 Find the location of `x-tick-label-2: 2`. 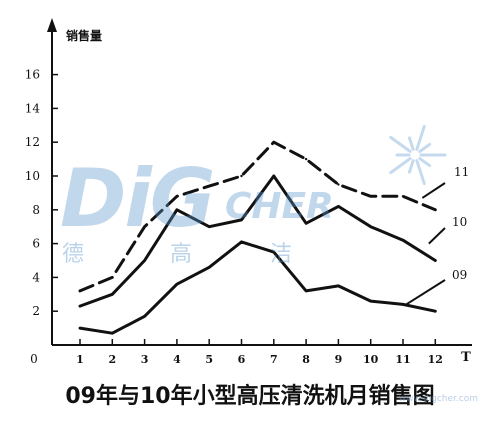

x-tick-label-2: 2 is located at coordinates (112, 359).